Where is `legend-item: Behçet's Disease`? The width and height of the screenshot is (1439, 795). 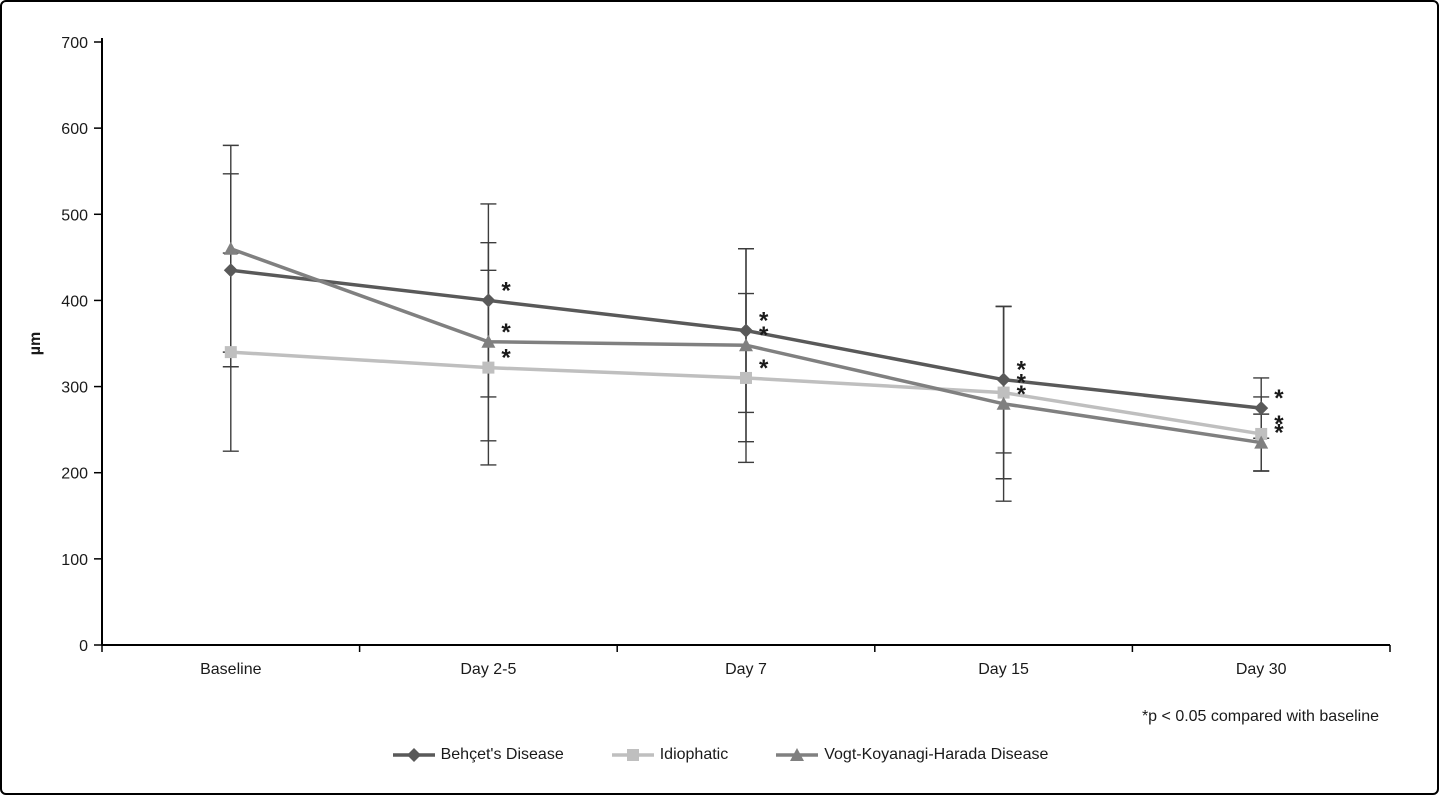 legend-item: Behçet's Disease is located at coordinates (477, 755).